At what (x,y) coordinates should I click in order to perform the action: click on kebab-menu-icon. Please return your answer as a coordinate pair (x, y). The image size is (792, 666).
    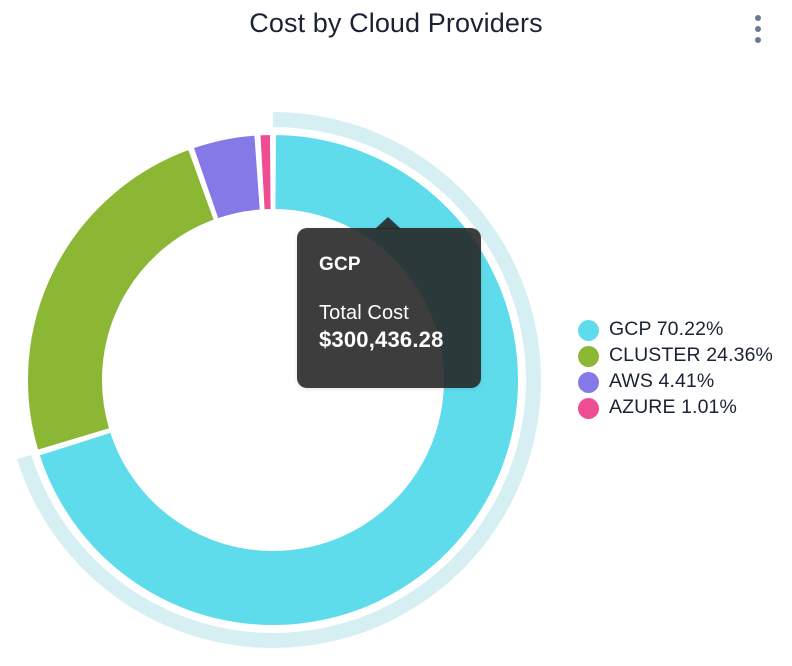
    Looking at the image, I should click on (758, 29).